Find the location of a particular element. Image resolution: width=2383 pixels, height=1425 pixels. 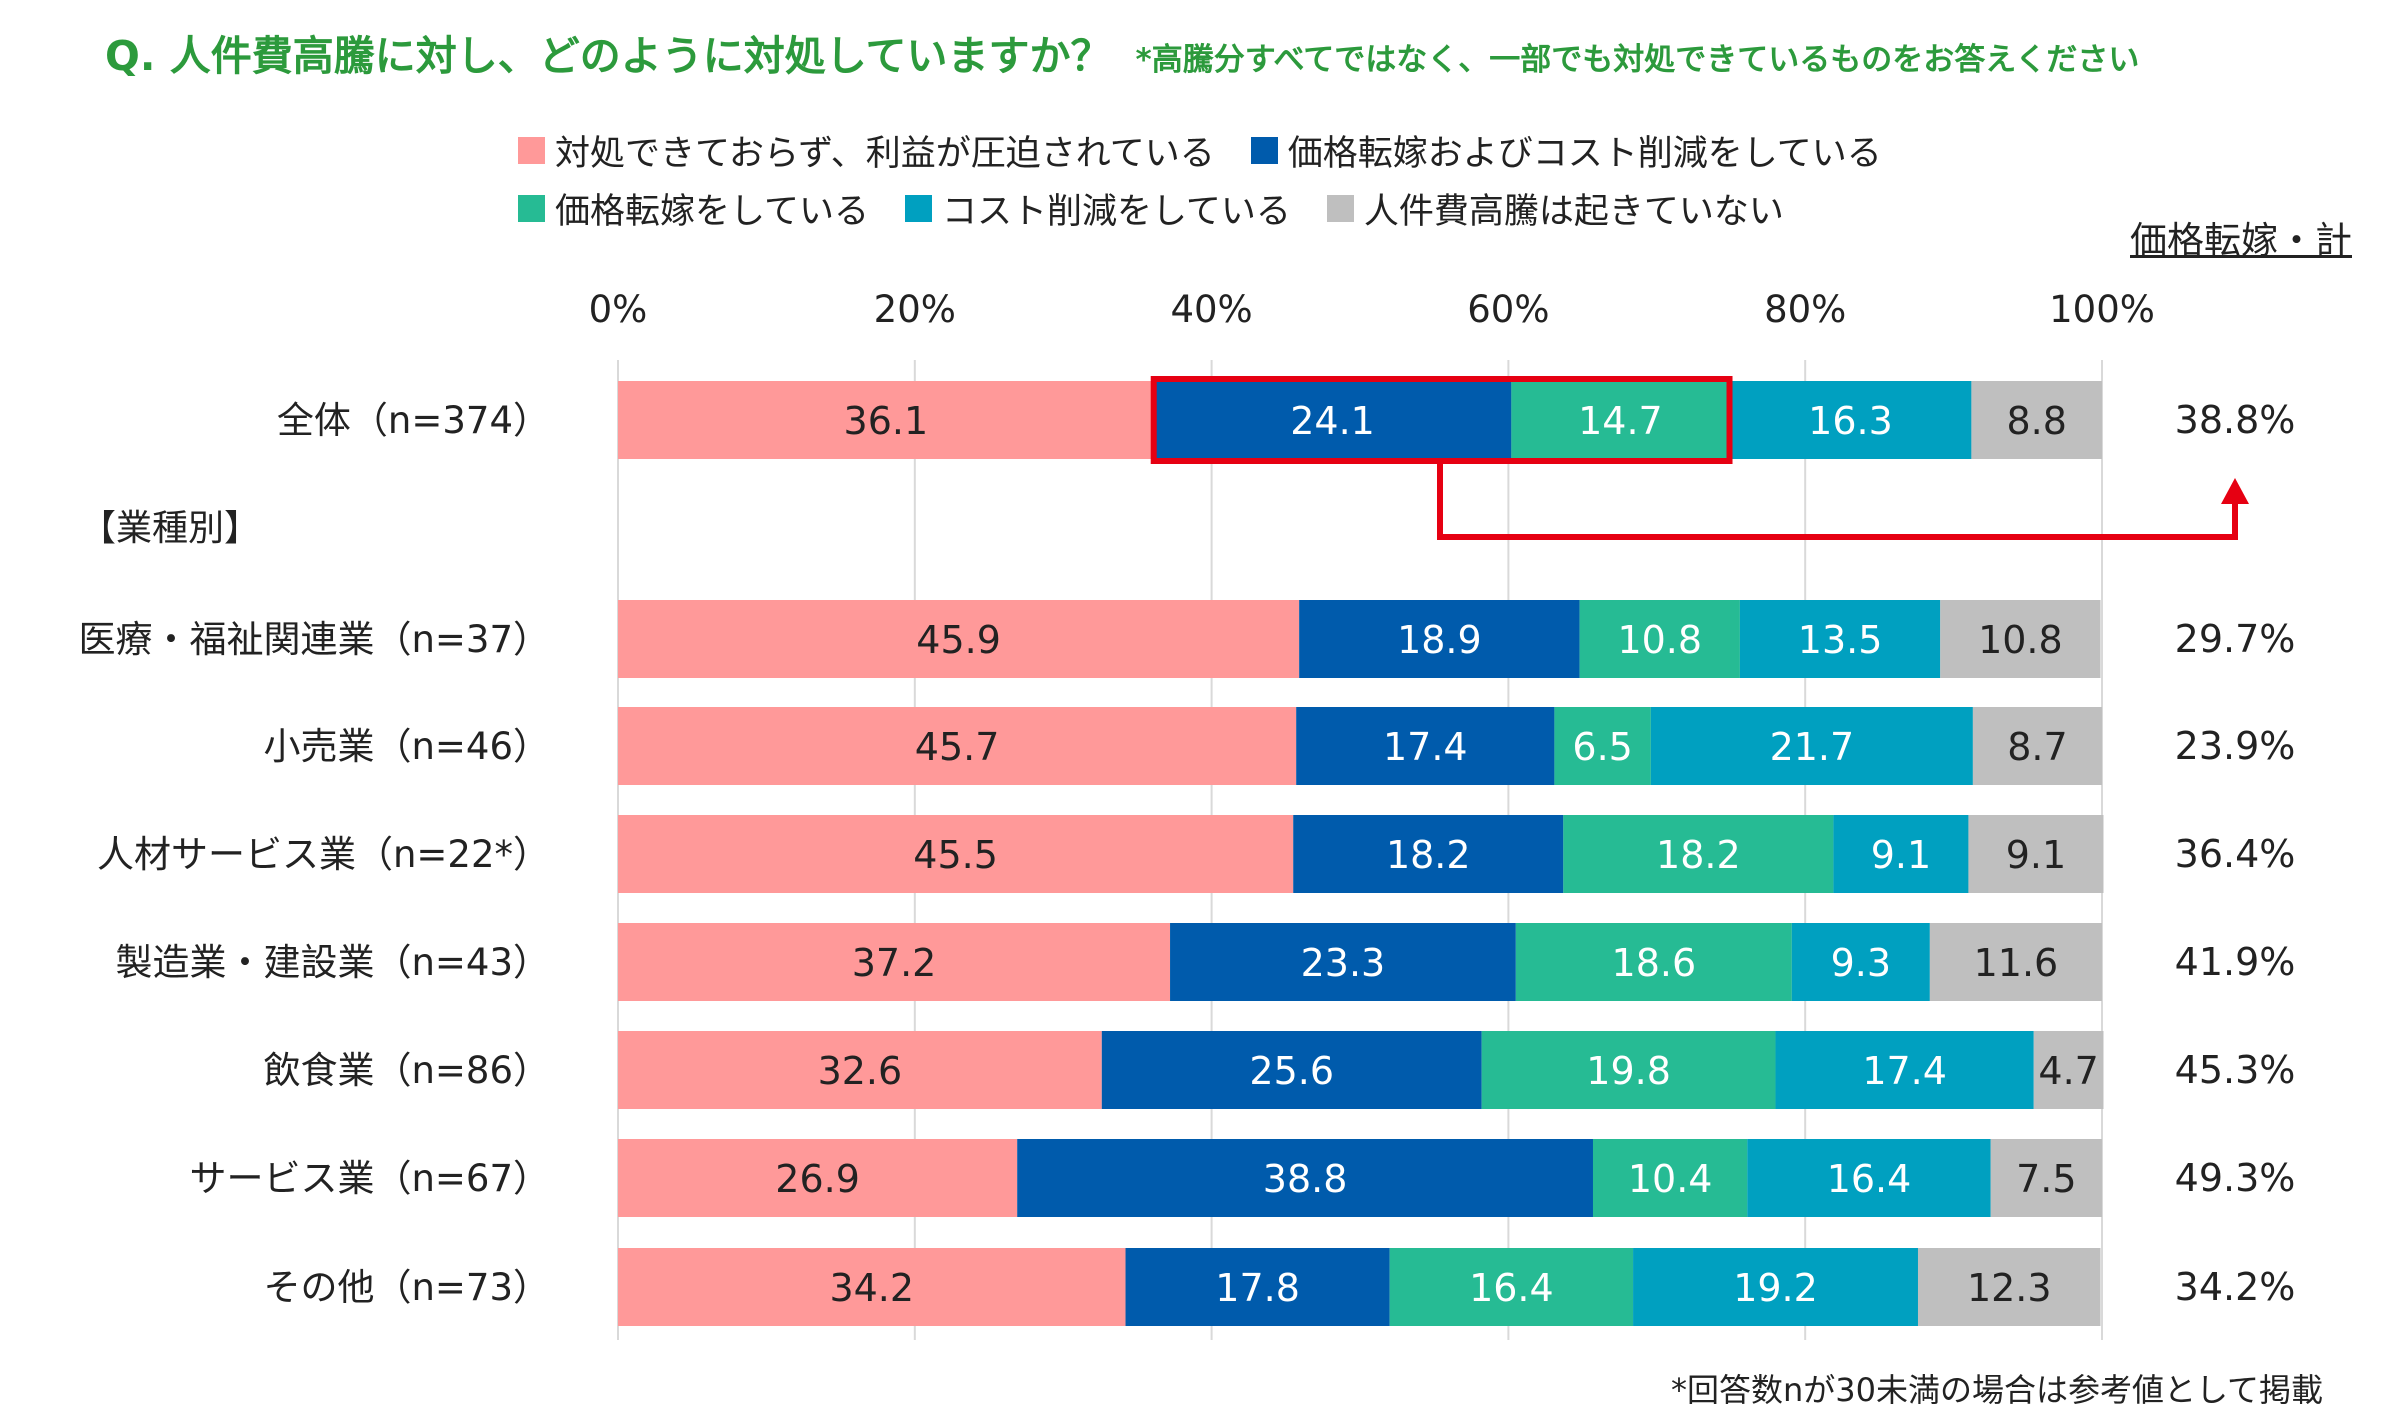

data-label: 45.9 is located at coordinates (958, 640).